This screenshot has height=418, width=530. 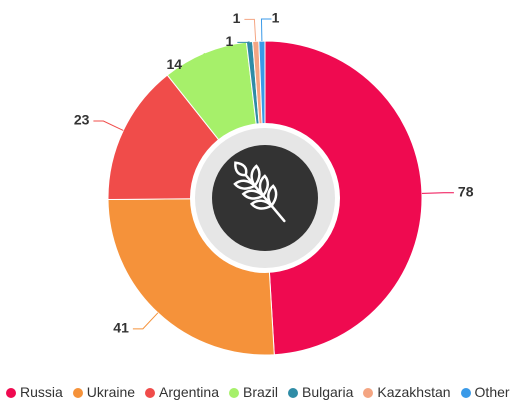 I want to click on legend-item: Argentina, so click(x=182, y=392).